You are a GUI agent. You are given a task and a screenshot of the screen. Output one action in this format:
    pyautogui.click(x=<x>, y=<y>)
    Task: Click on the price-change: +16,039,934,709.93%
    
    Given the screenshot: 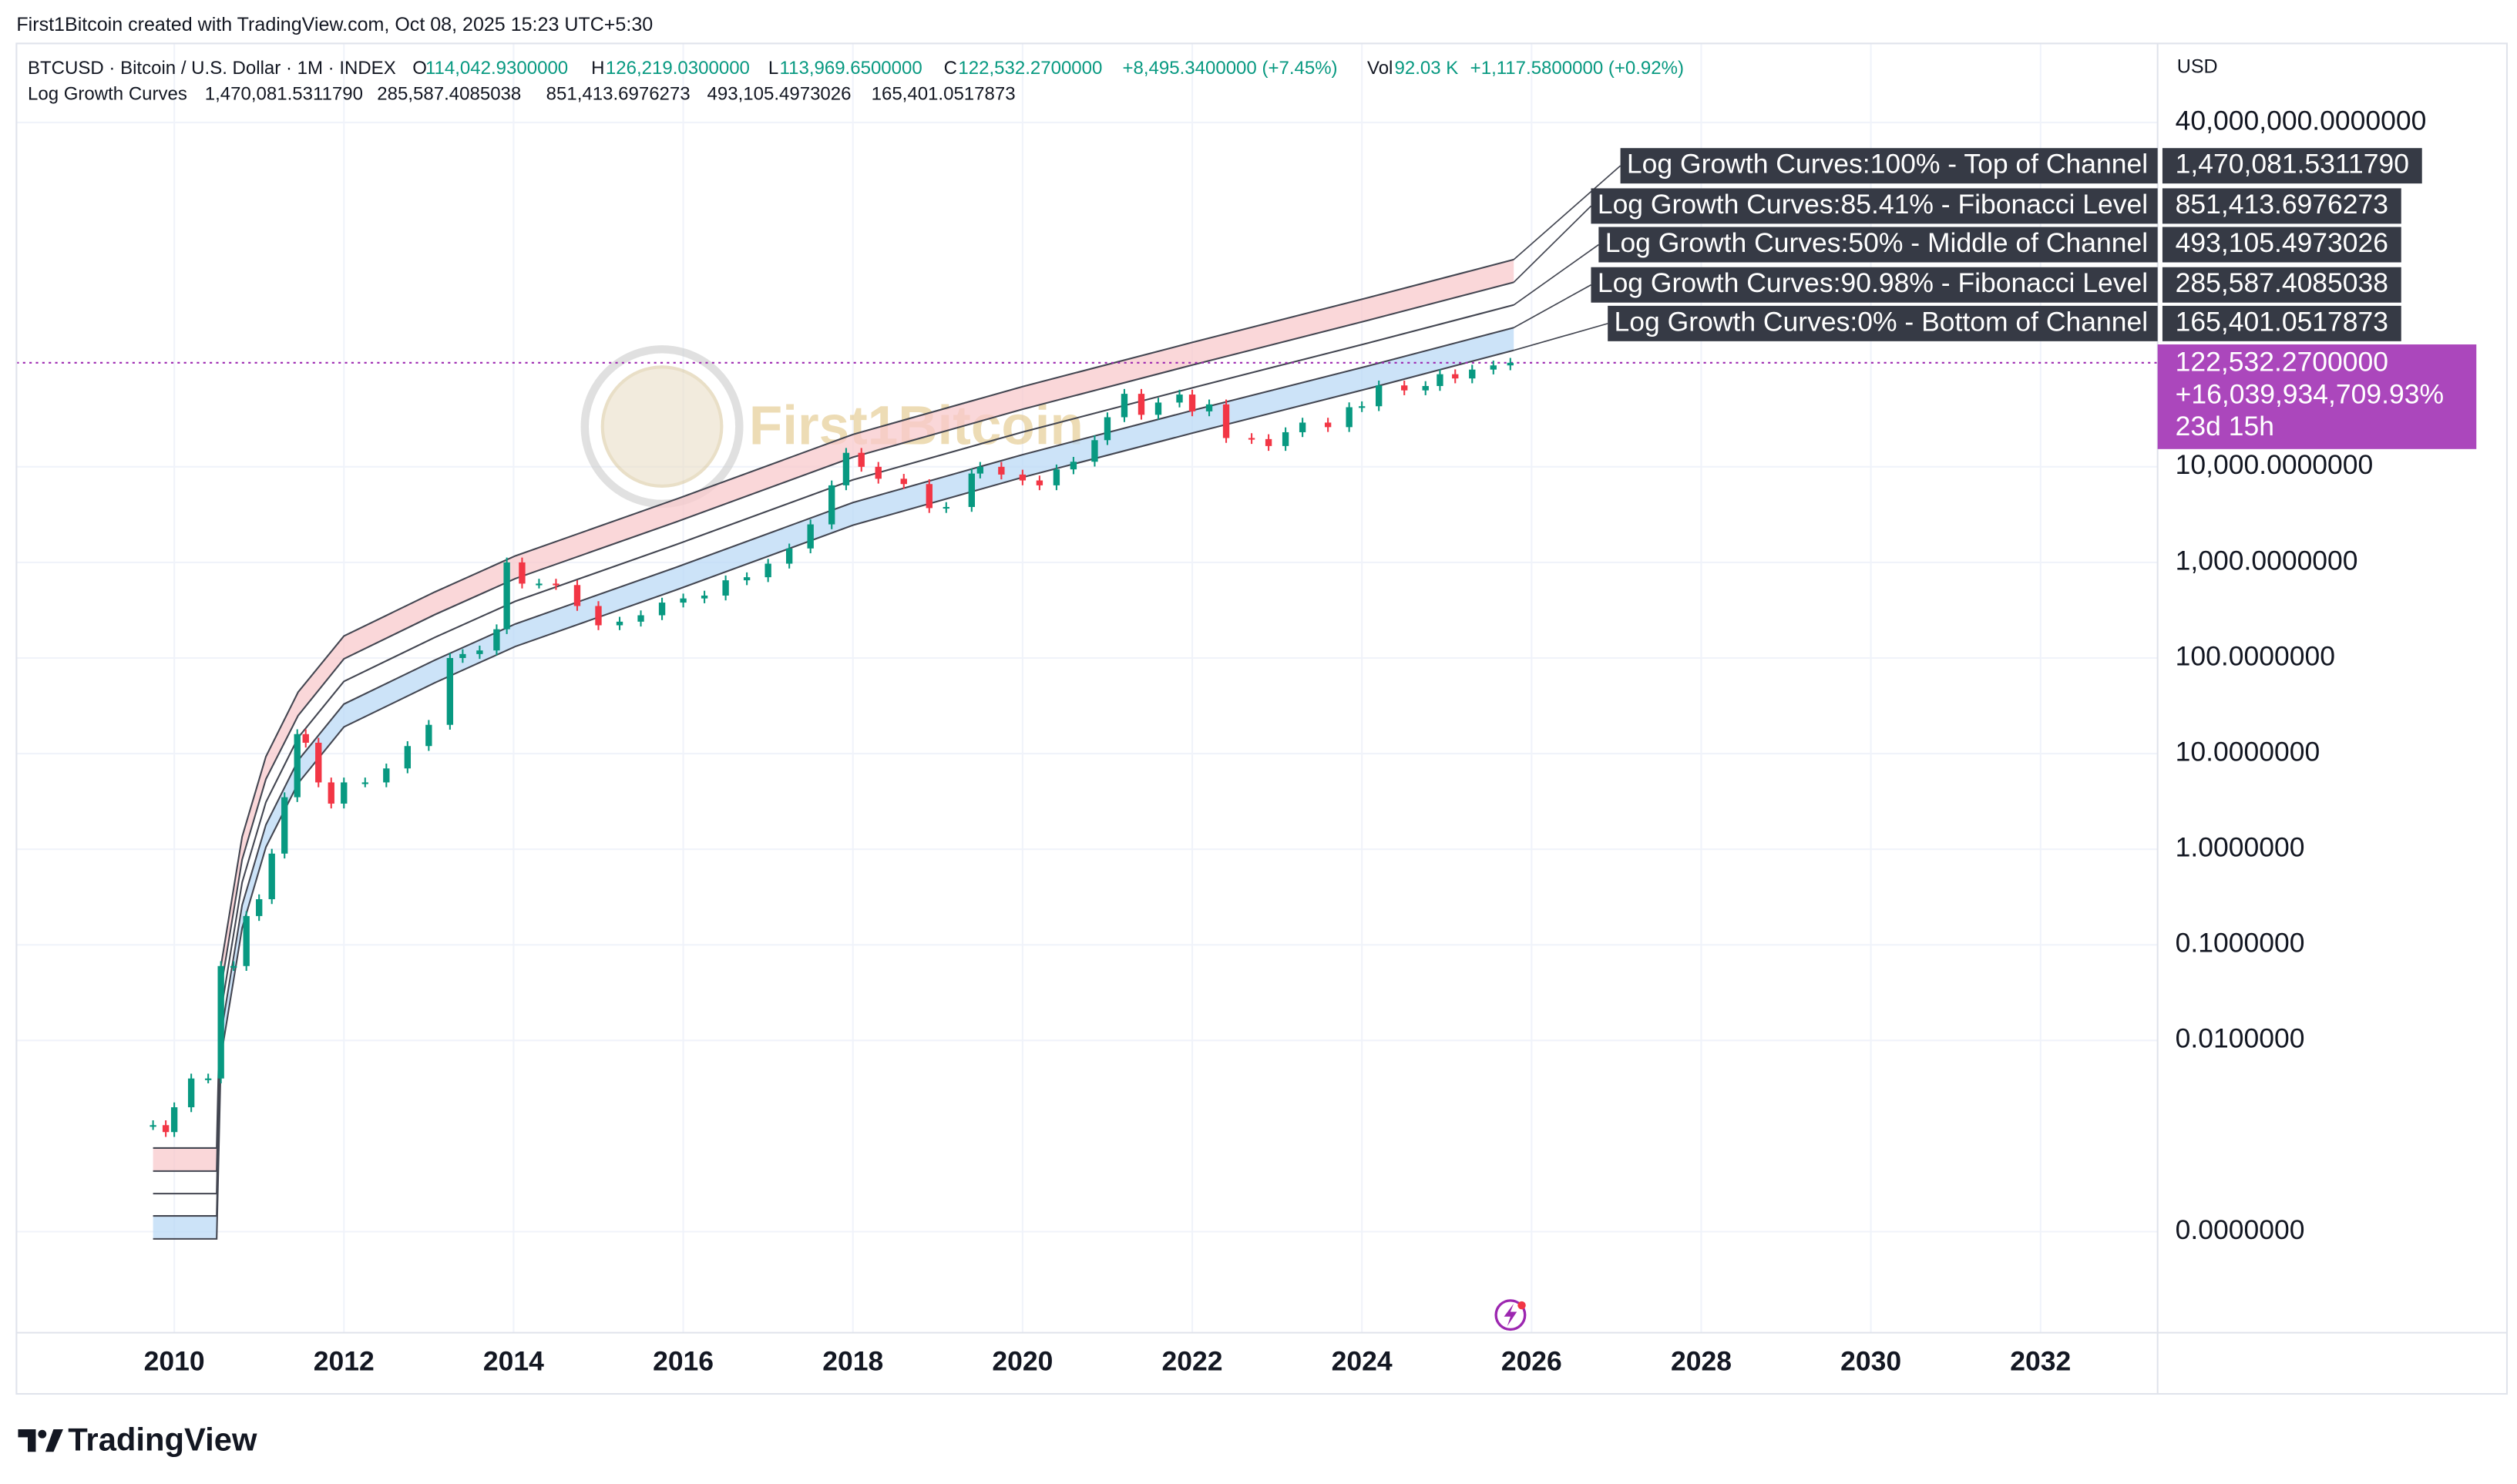 What is the action you would take?
    pyautogui.click(x=2310, y=393)
    